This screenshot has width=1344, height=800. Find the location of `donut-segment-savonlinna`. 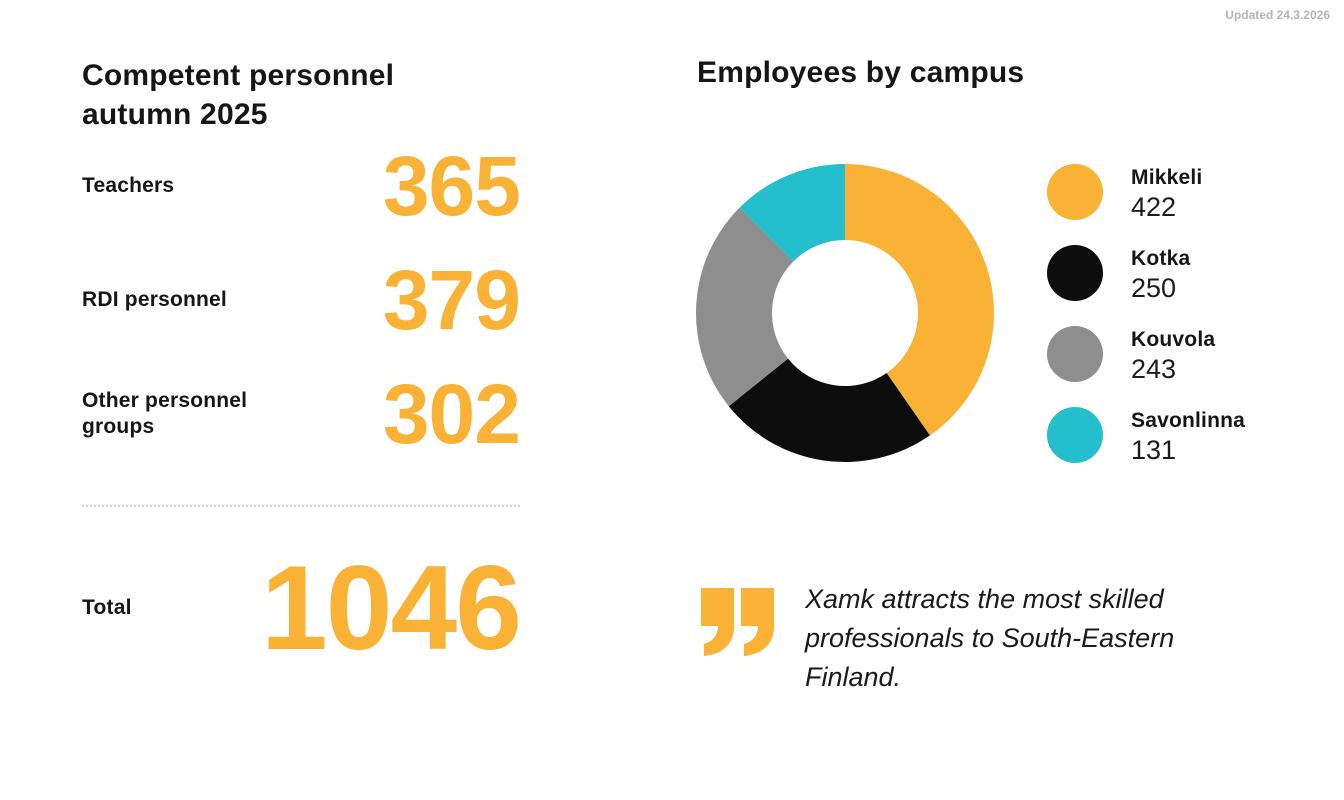

donut-segment-savonlinna is located at coordinates (792, 213).